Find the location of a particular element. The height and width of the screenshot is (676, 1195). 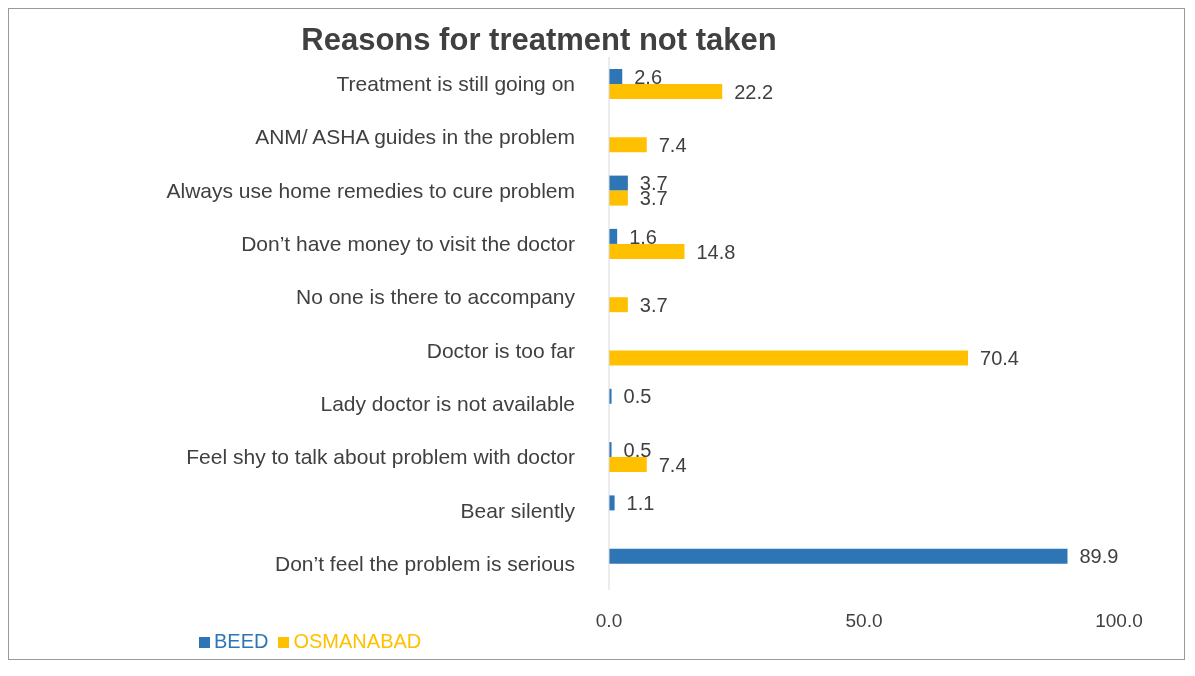

data-label: 3.7 is located at coordinates (653, 304).